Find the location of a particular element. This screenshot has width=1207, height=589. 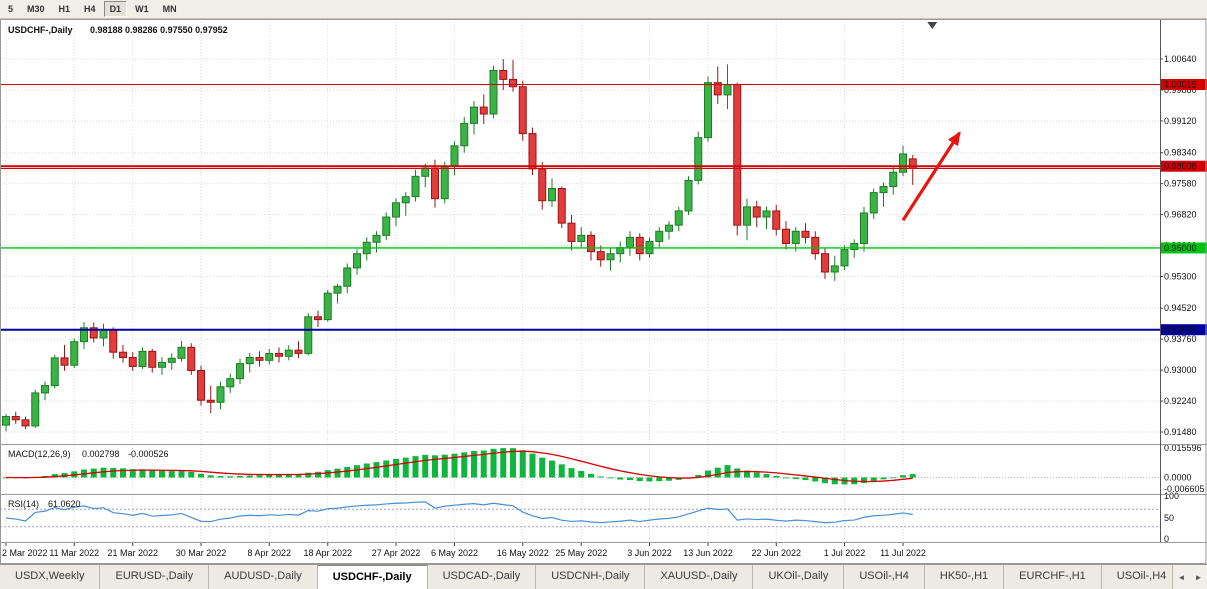

chart-tab-usdchf-daily: USDCHF-,Daily is located at coordinates (372, 577).